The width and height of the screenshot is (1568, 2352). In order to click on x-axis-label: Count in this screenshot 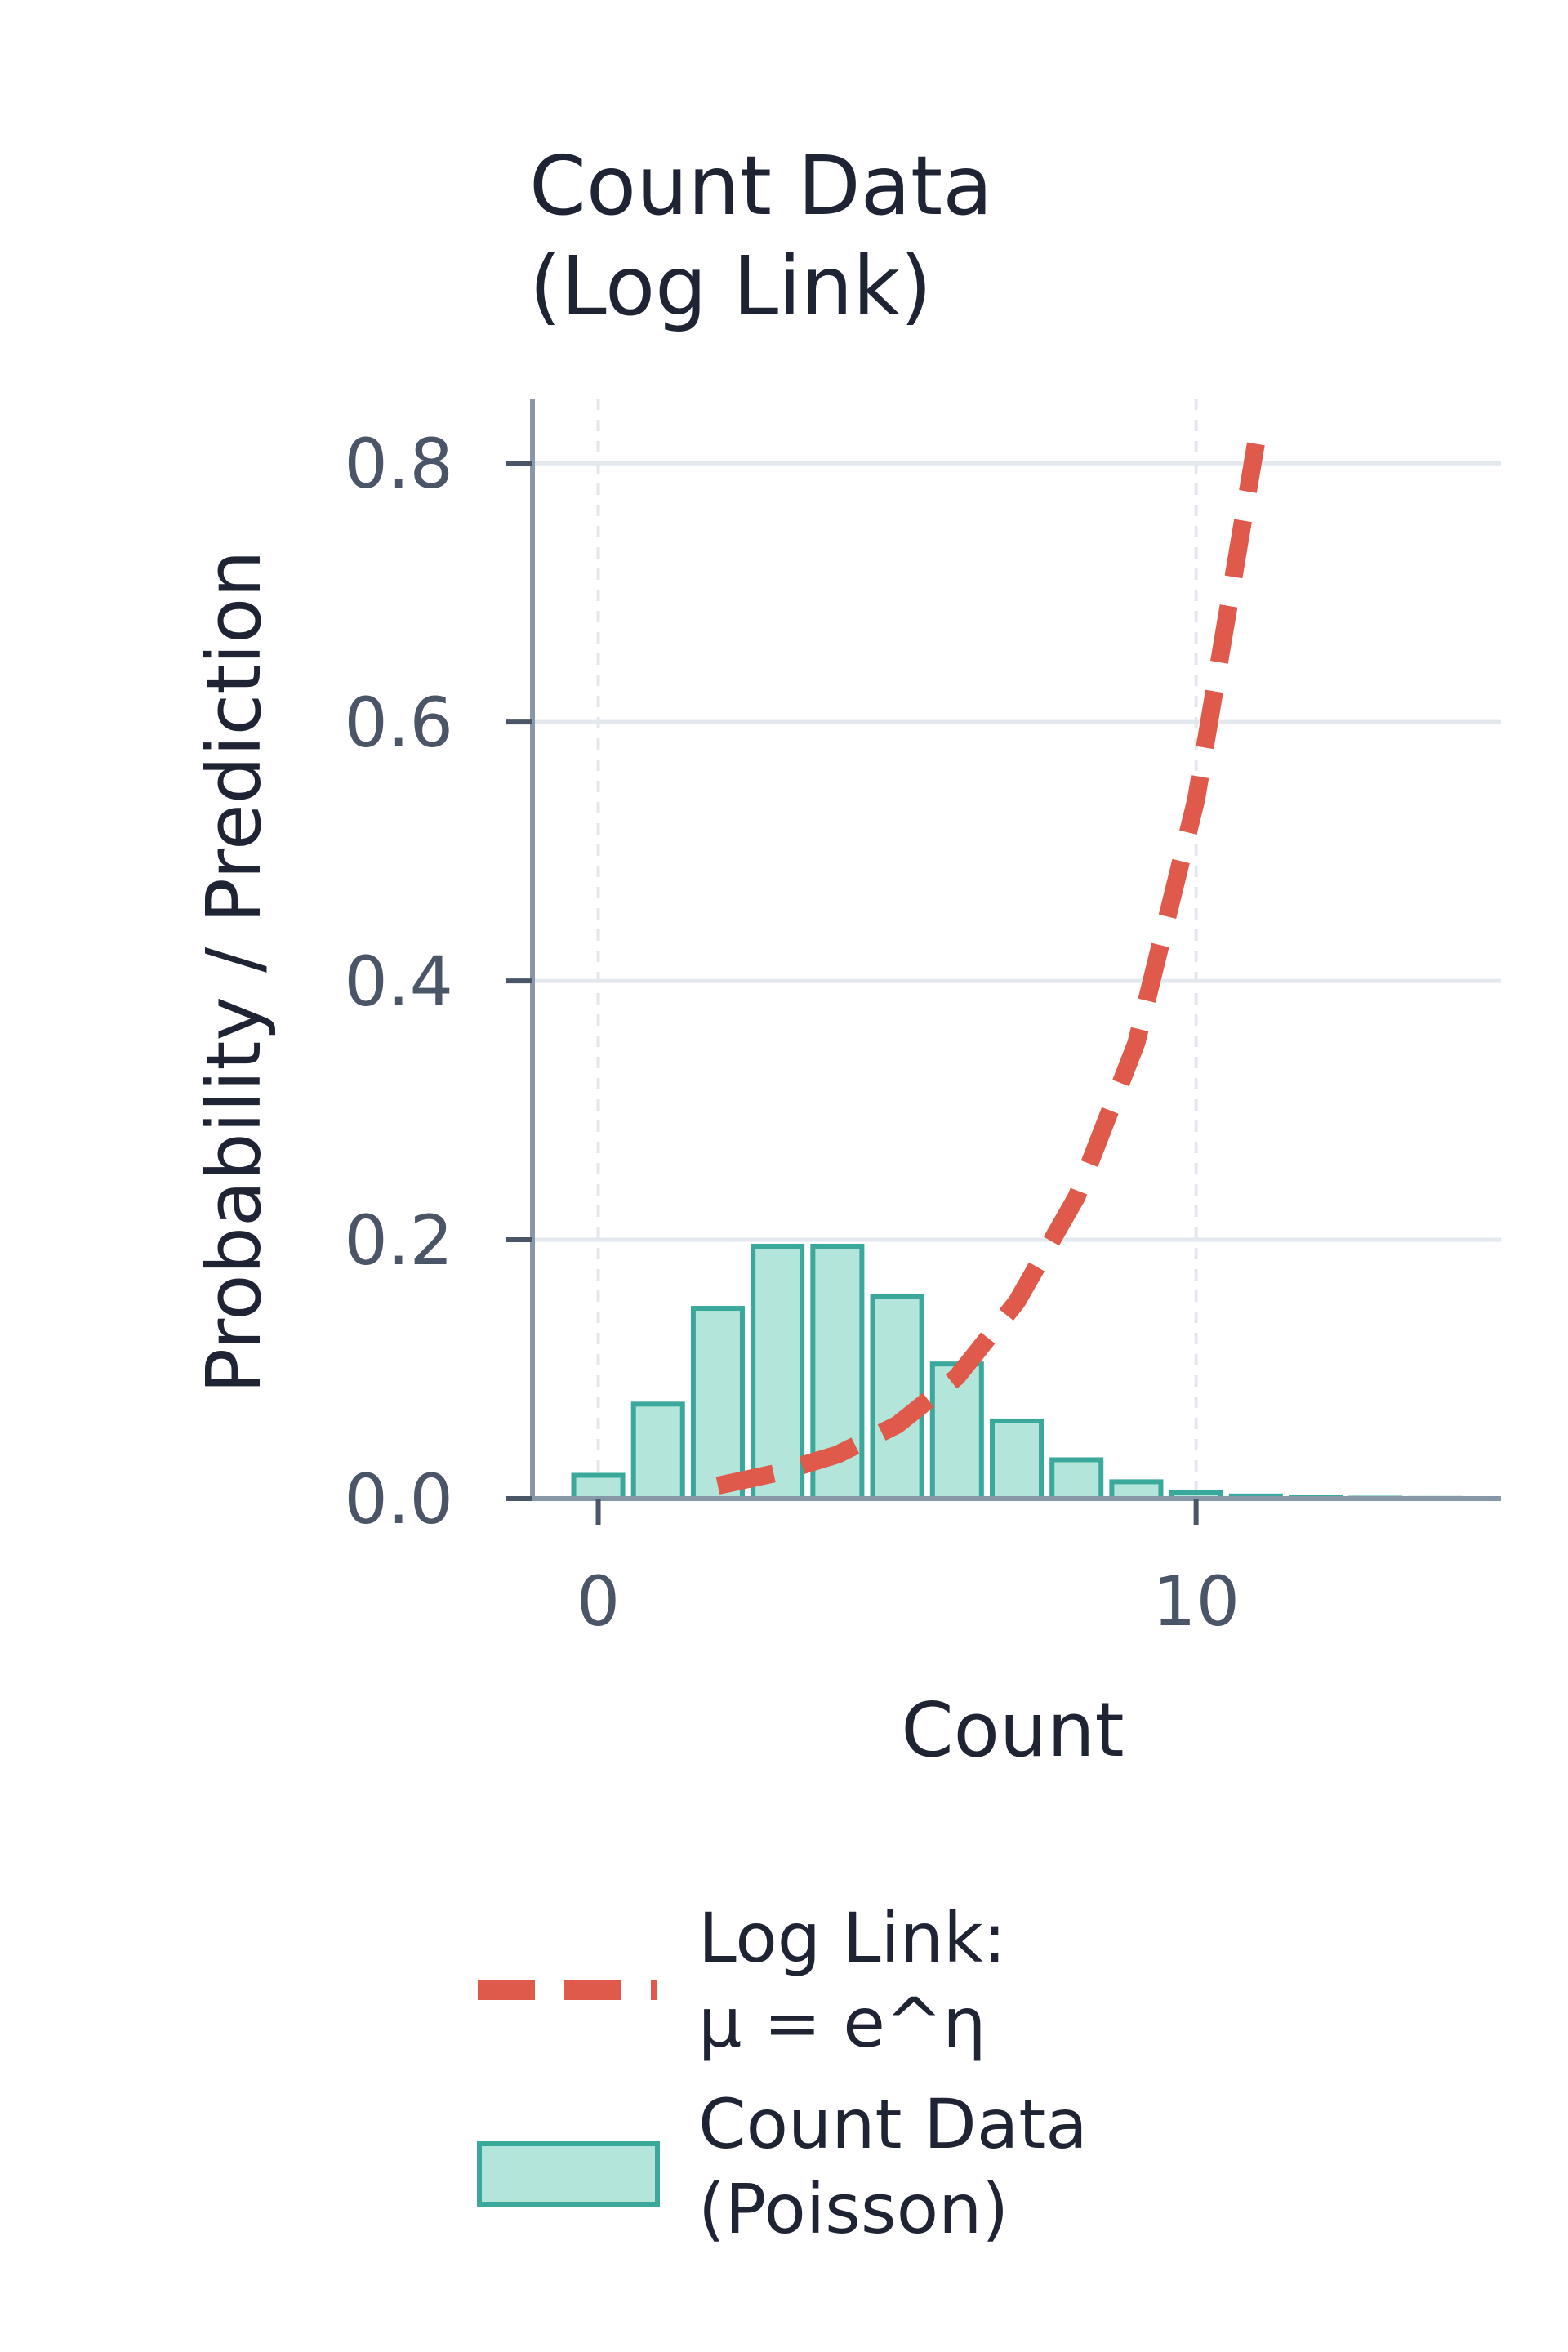, I will do `click(1012, 1730)`.